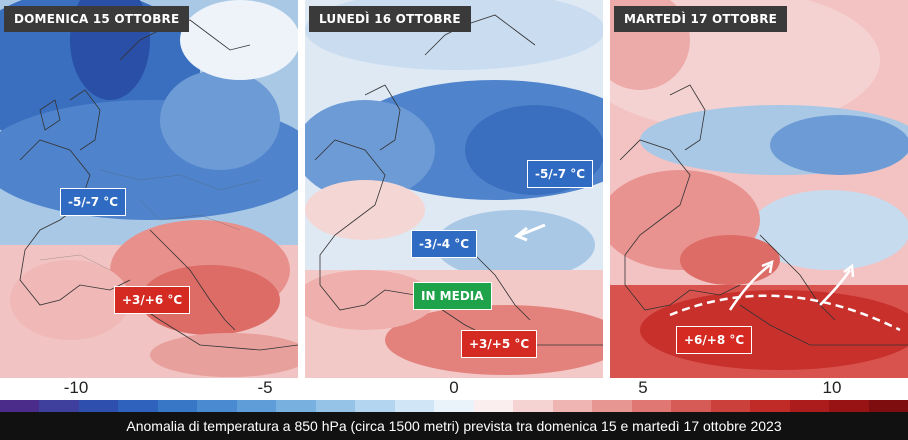 The image size is (908, 440). What do you see at coordinates (265, 387) in the screenshot?
I see `colorbar-tick: -5` at bounding box center [265, 387].